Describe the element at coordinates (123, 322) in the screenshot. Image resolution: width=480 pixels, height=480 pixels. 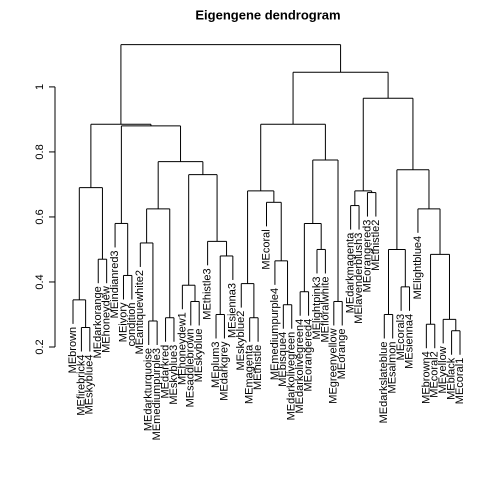
I see `leaf-label: MEivory` at that location.